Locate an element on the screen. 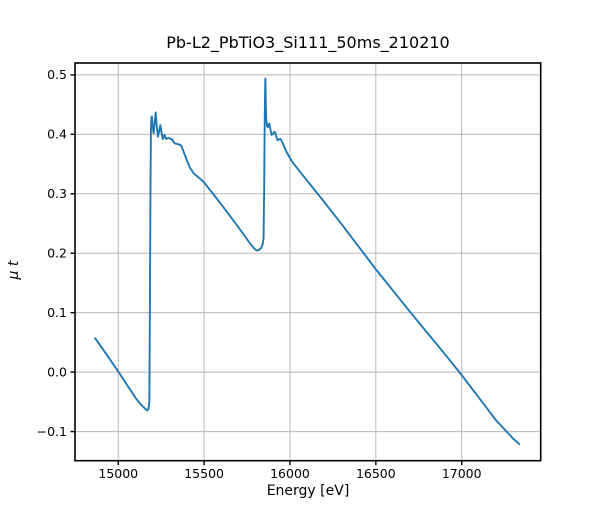  x-tick-label: 15500 is located at coordinates (204, 473).